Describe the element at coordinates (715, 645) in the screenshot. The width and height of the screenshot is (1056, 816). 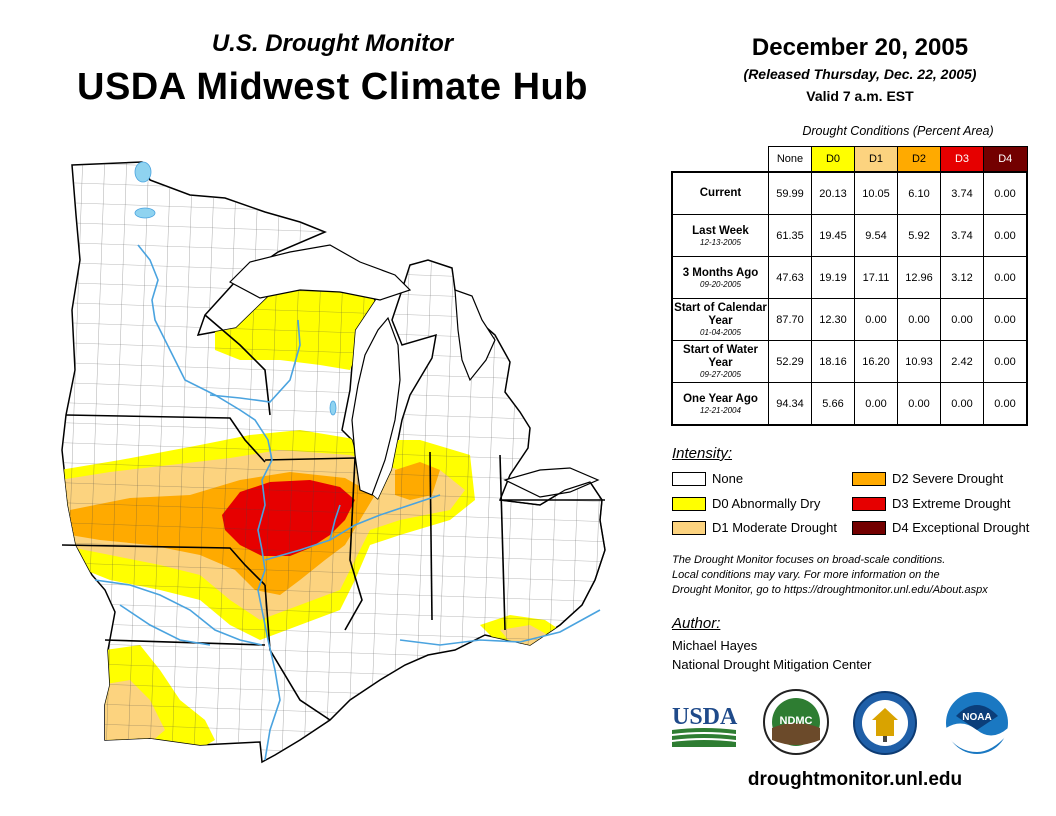
I see `author-name: Michael Hayes` at that location.